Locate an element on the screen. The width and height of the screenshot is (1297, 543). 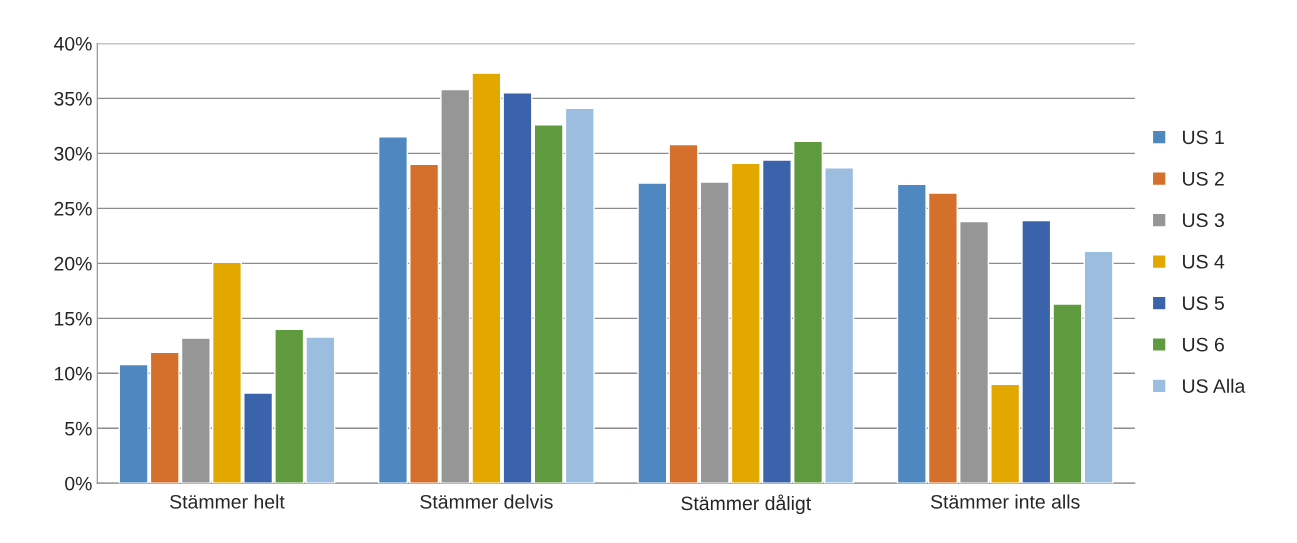
y-tick-label: 40% is located at coordinates (72, 43).